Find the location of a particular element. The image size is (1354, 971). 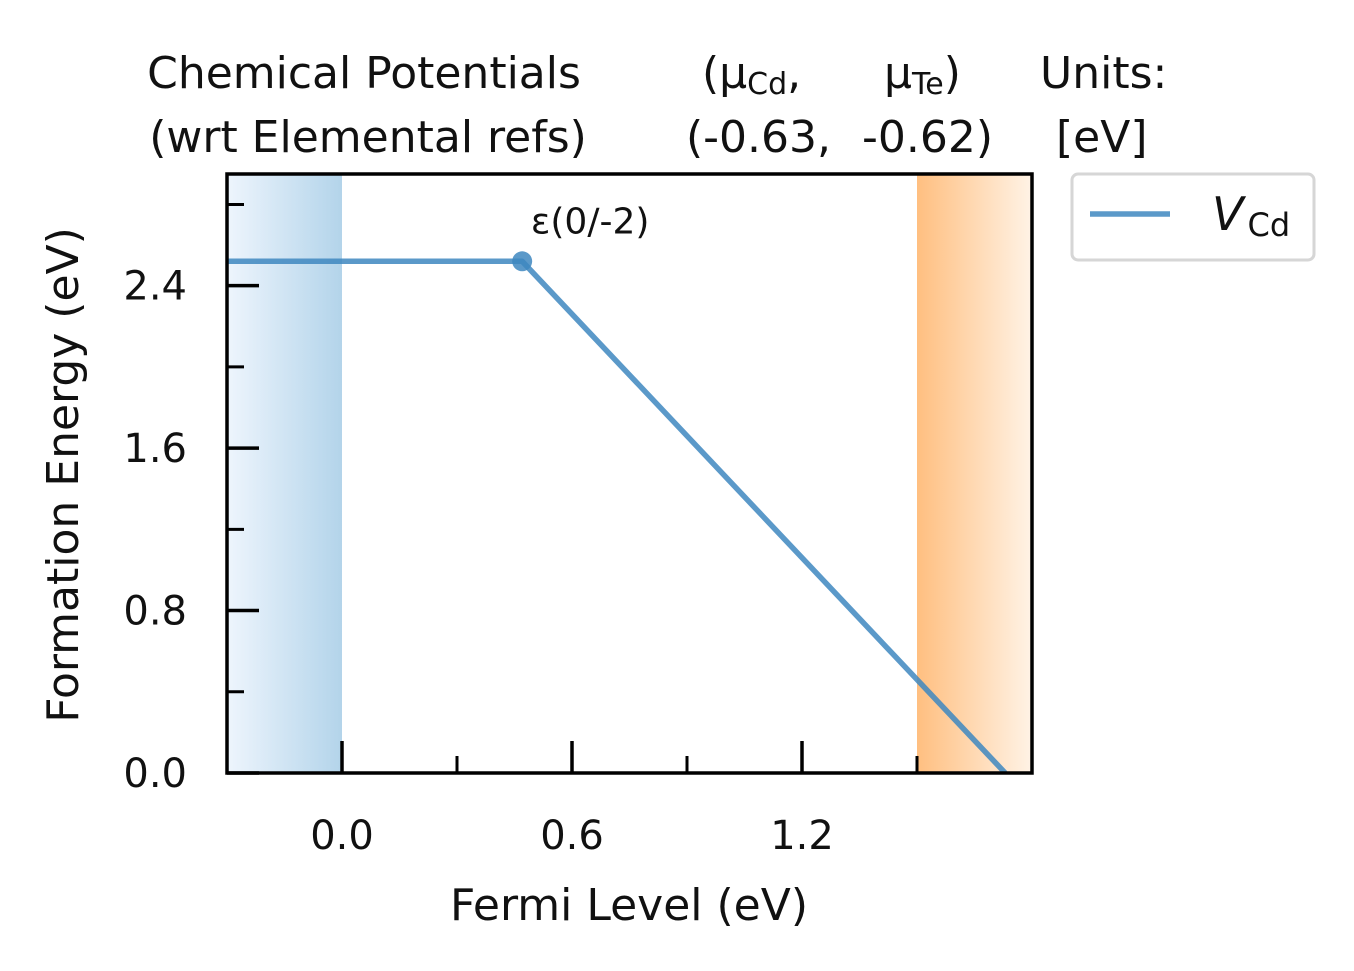

y-tick-label: 1.6 is located at coordinates (155, 449).